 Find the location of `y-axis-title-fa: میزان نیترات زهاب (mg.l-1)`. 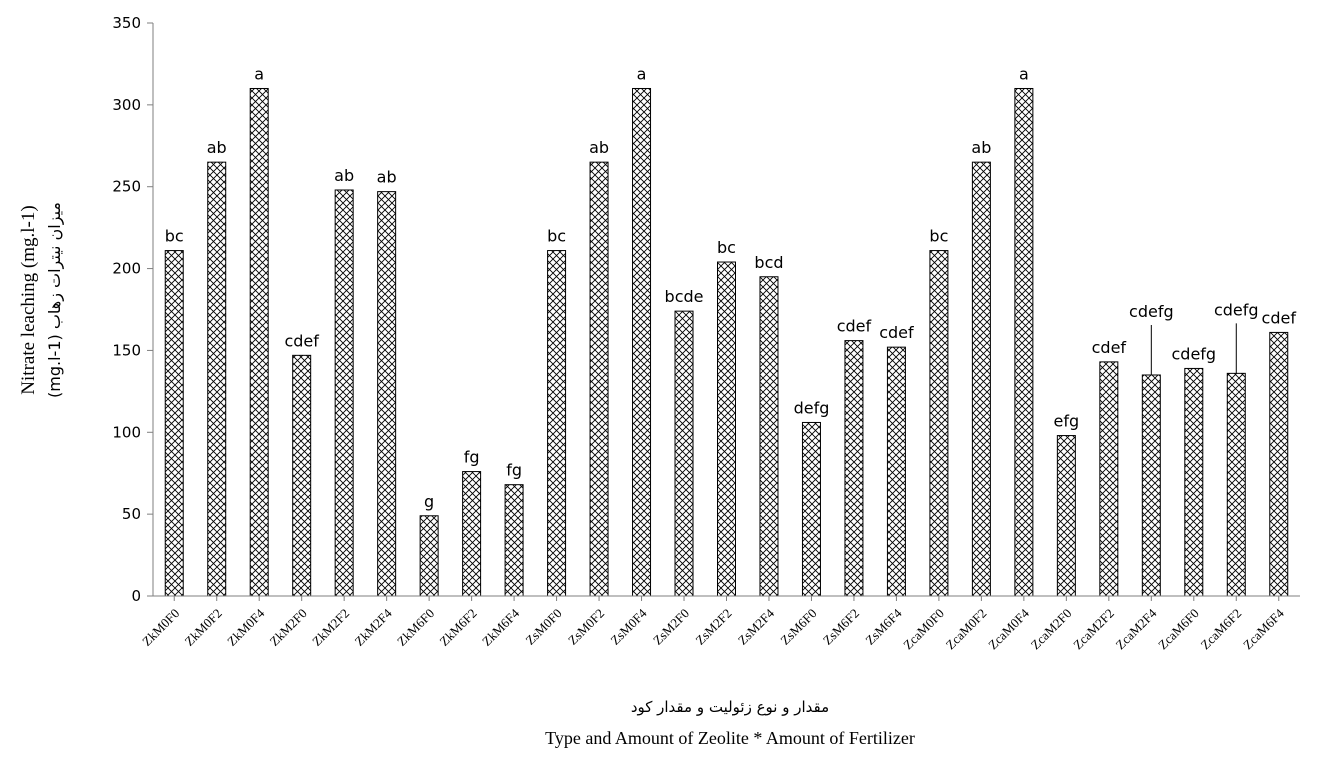

y-axis-title-fa: میزان نیترات زهاب (mg.l-1) is located at coordinates (55, 300).